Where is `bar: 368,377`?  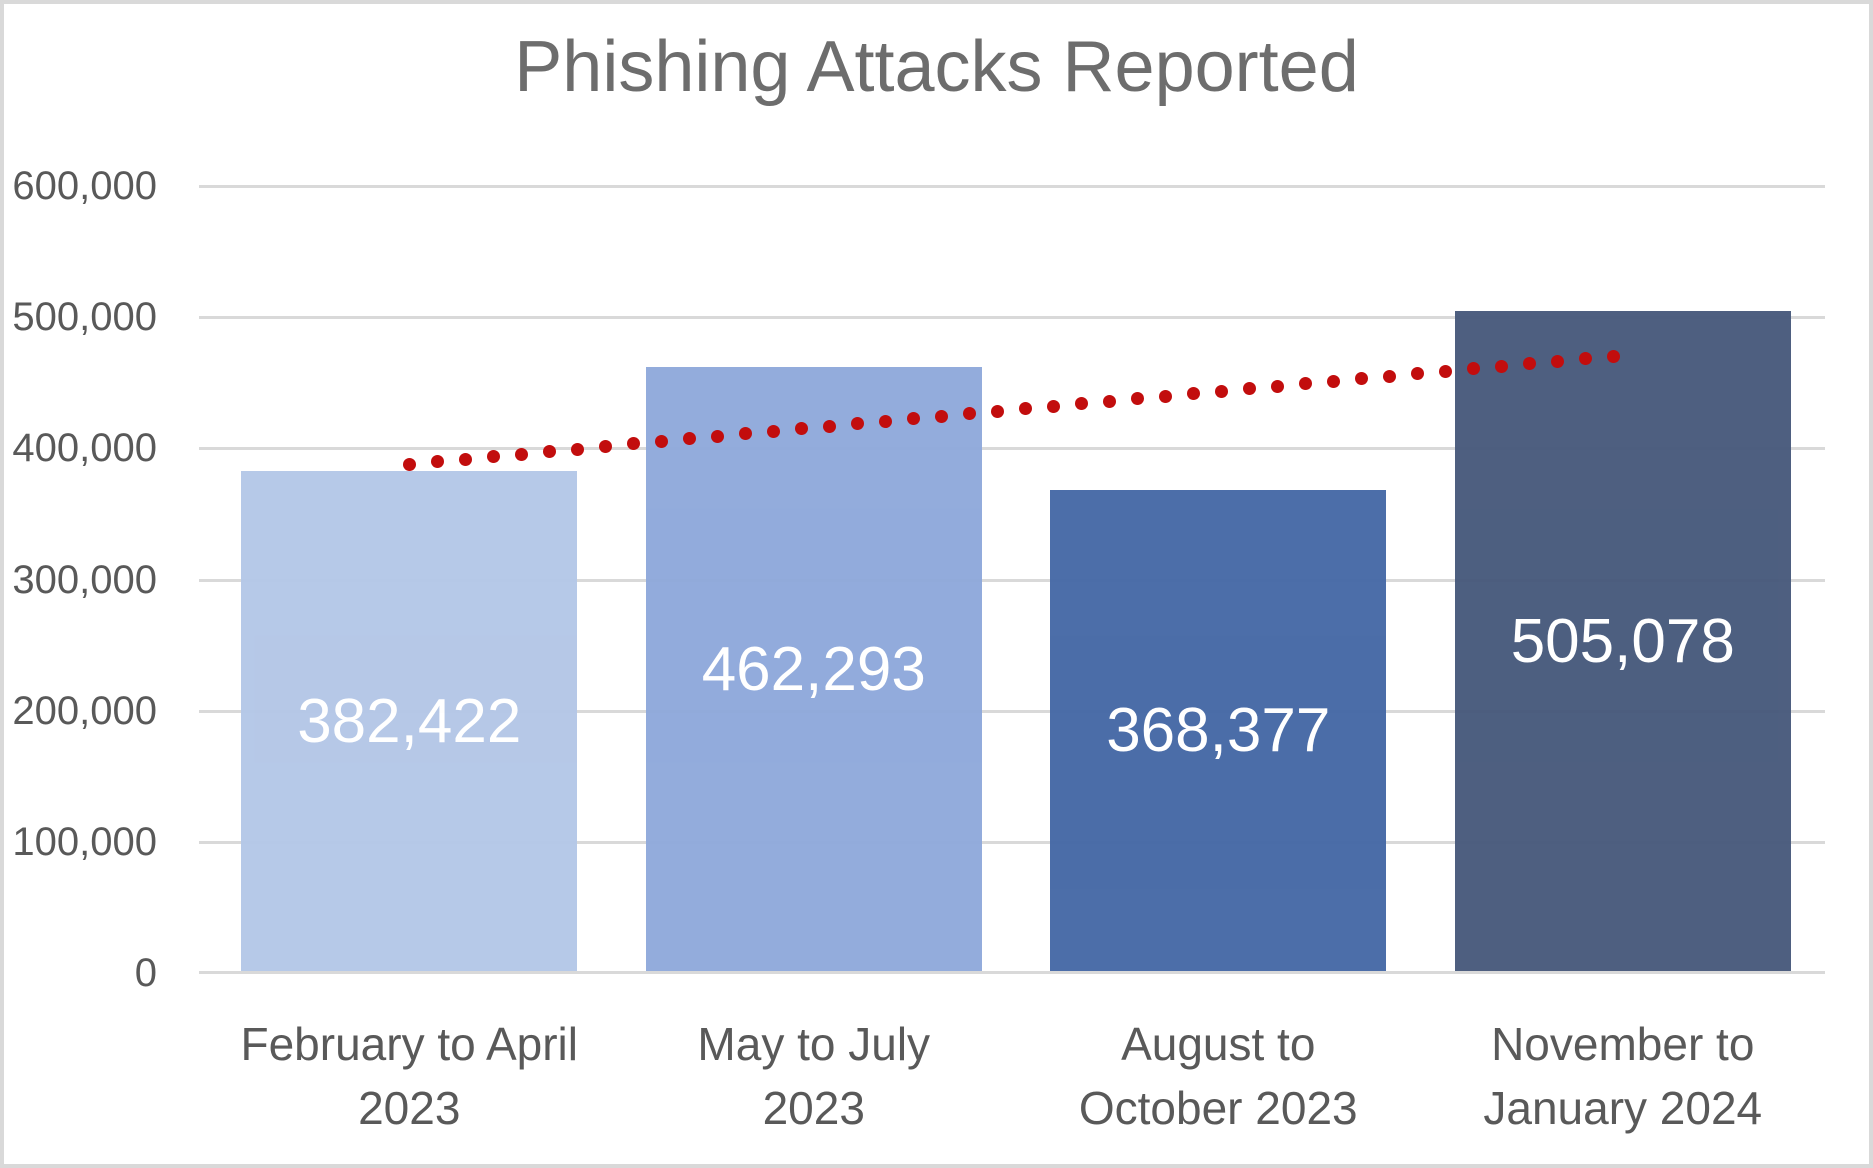 bar: 368,377 is located at coordinates (1218, 731).